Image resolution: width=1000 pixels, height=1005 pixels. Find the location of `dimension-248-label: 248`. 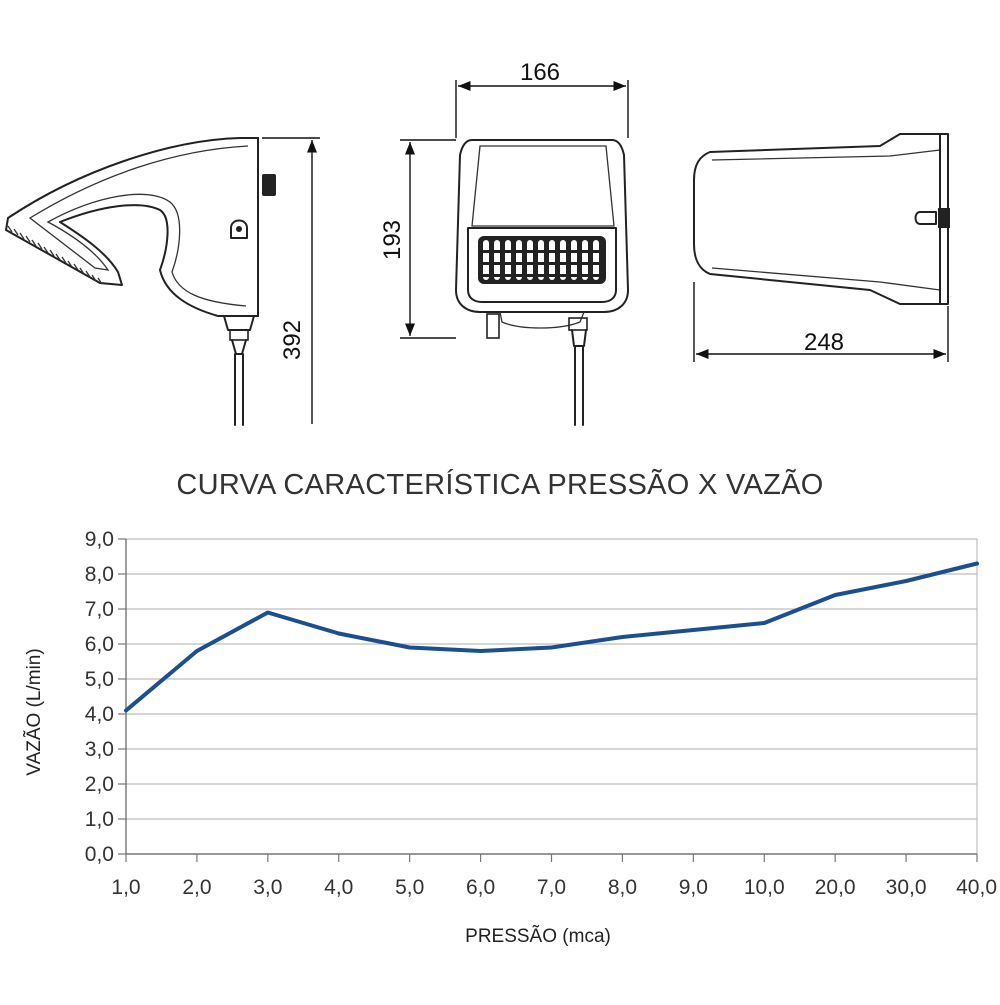

dimension-248-label: 248 is located at coordinates (824, 342).